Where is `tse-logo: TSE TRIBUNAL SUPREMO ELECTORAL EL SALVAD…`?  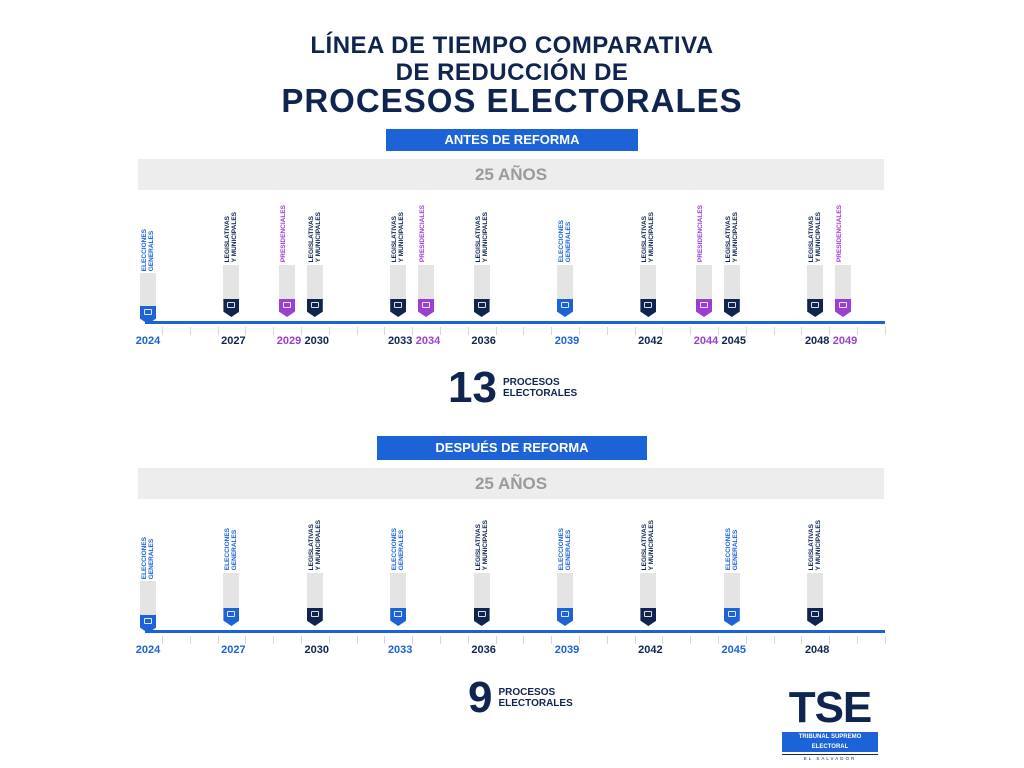
tse-logo: TSE TRIBUNAL SUPREMO ELECTORAL EL SALVAD… is located at coordinates (830, 724).